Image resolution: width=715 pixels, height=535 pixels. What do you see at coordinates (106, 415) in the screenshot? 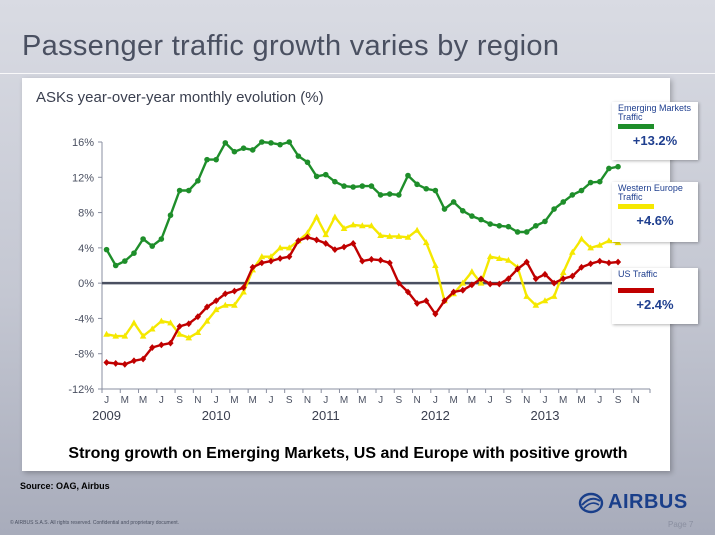
I see `x-year-label: 2009` at bounding box center [106, 415].